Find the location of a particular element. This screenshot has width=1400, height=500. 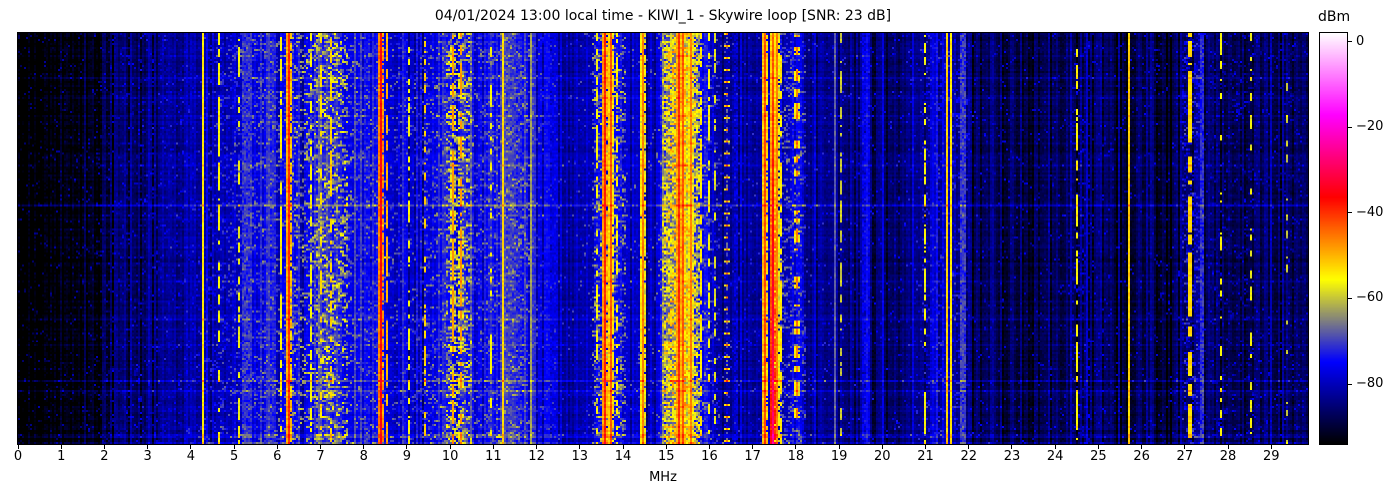

x-tick-label: 18 is located at coordinates (796, 456).